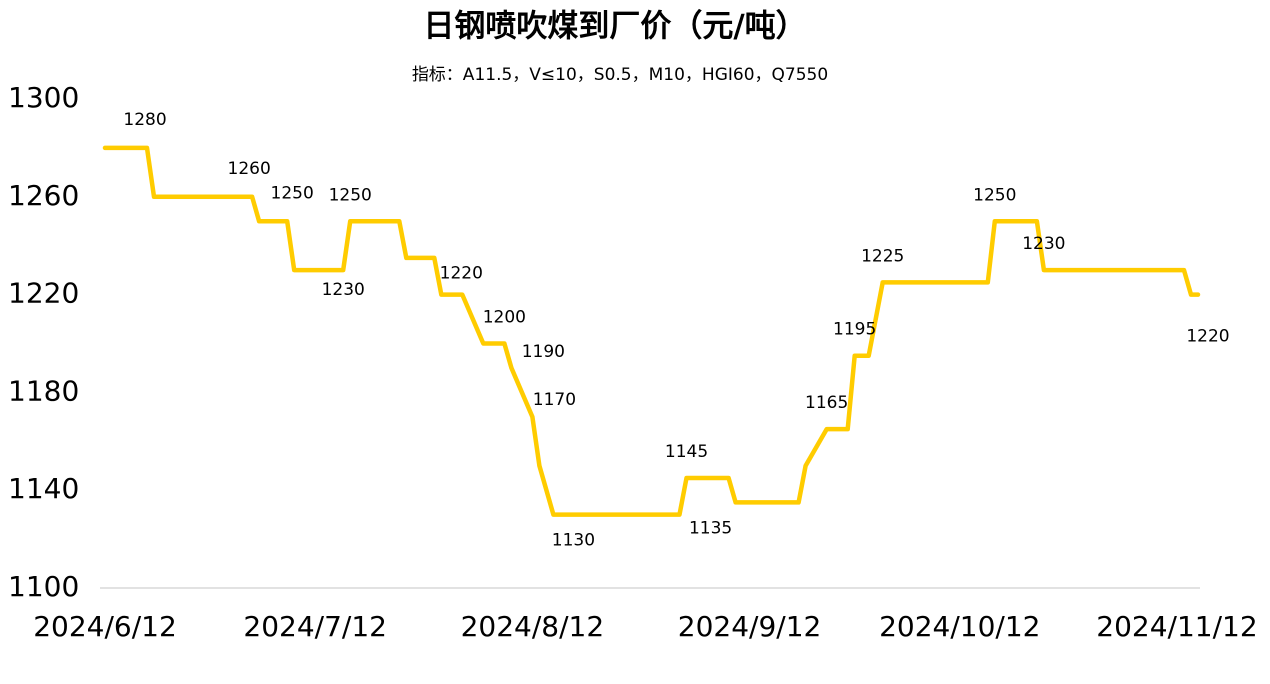 This screenshot has width=1270, height=684. Describe the element at coordinates (750, 626) in the screenshot. I see `x-tick-label: 2024/9/12` at that location.